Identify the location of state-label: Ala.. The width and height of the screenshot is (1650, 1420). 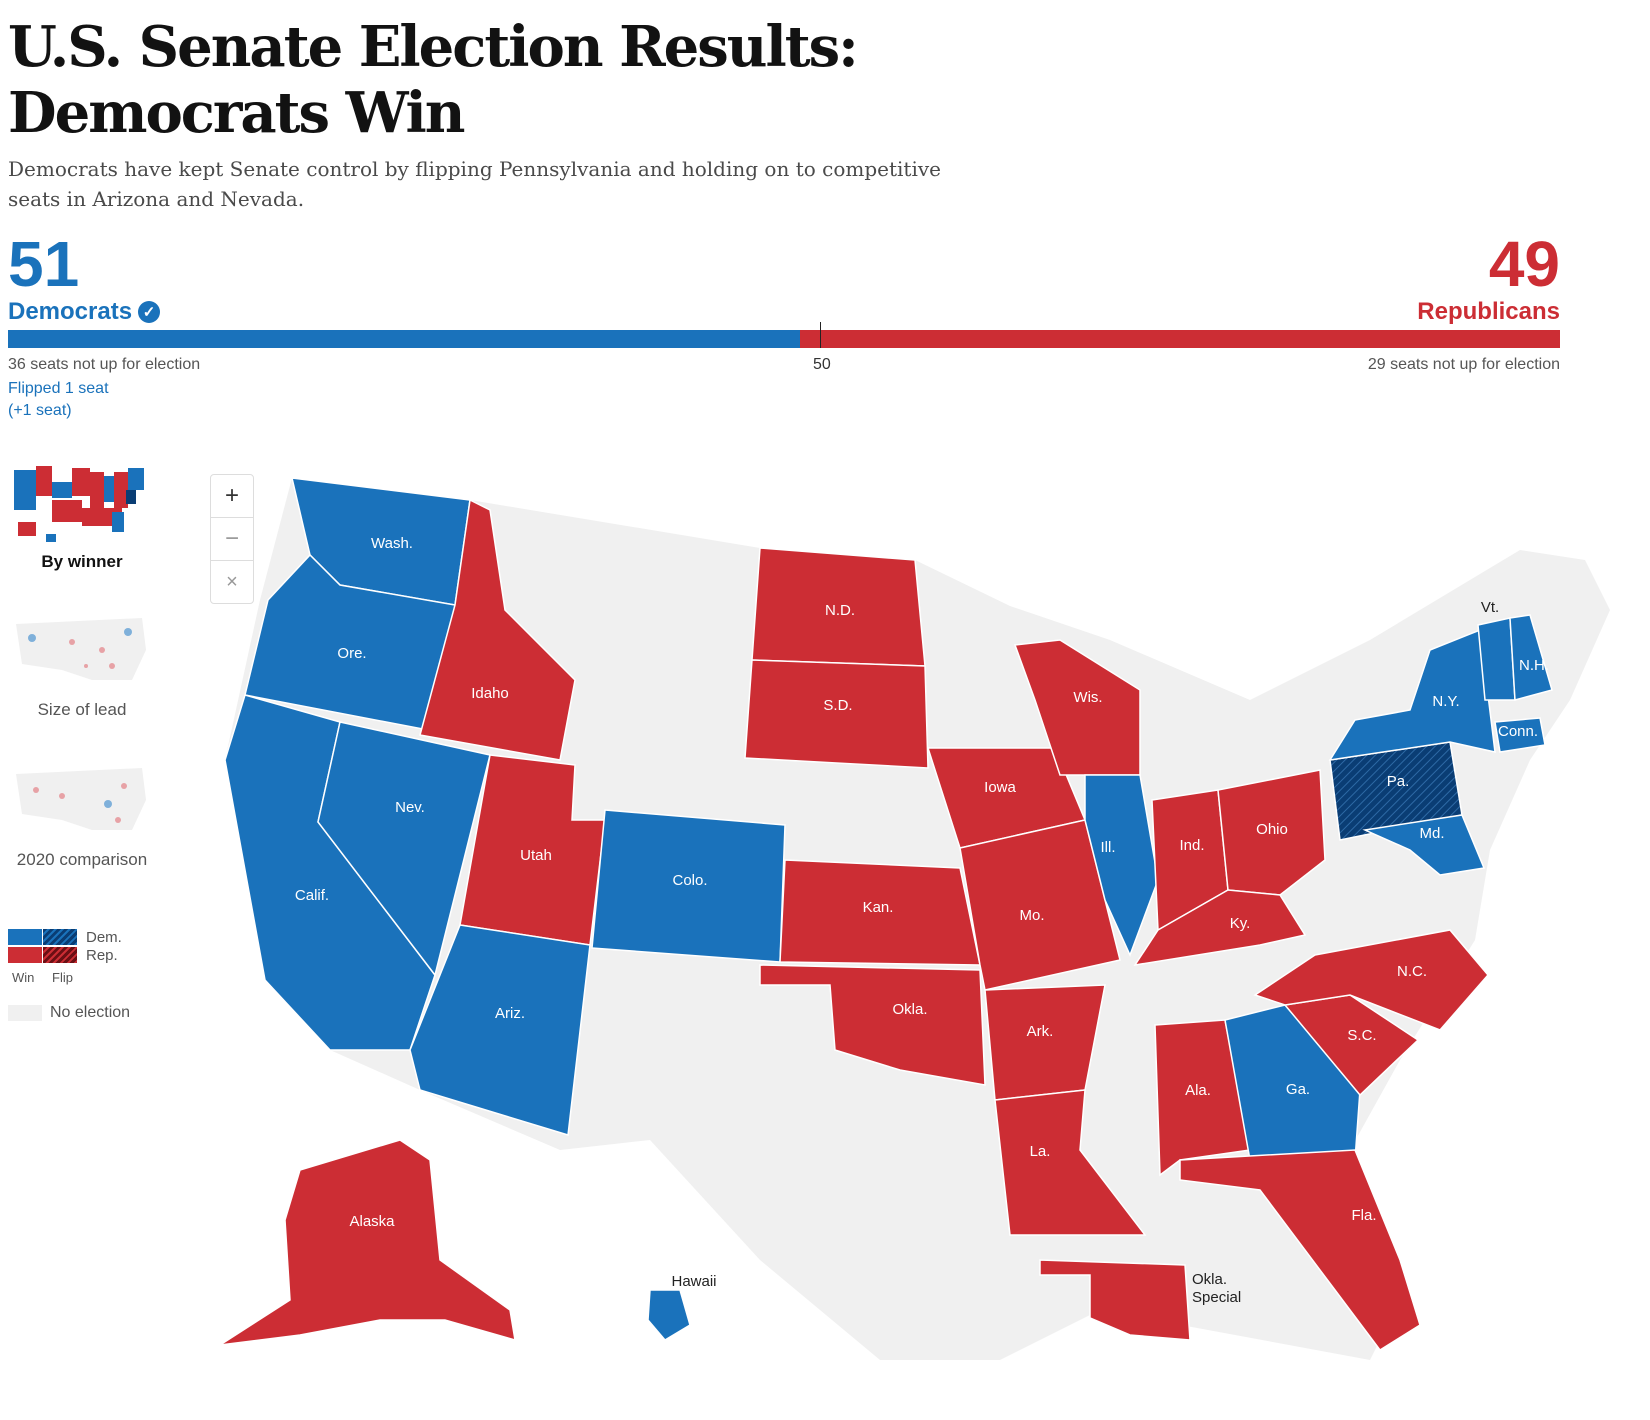
(1198, 1090).